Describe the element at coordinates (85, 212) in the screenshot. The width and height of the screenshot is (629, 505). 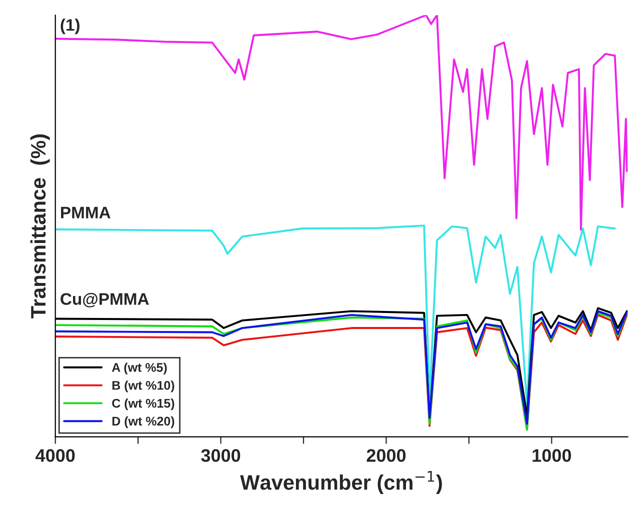
I see `annotation: PMMA` at that location.